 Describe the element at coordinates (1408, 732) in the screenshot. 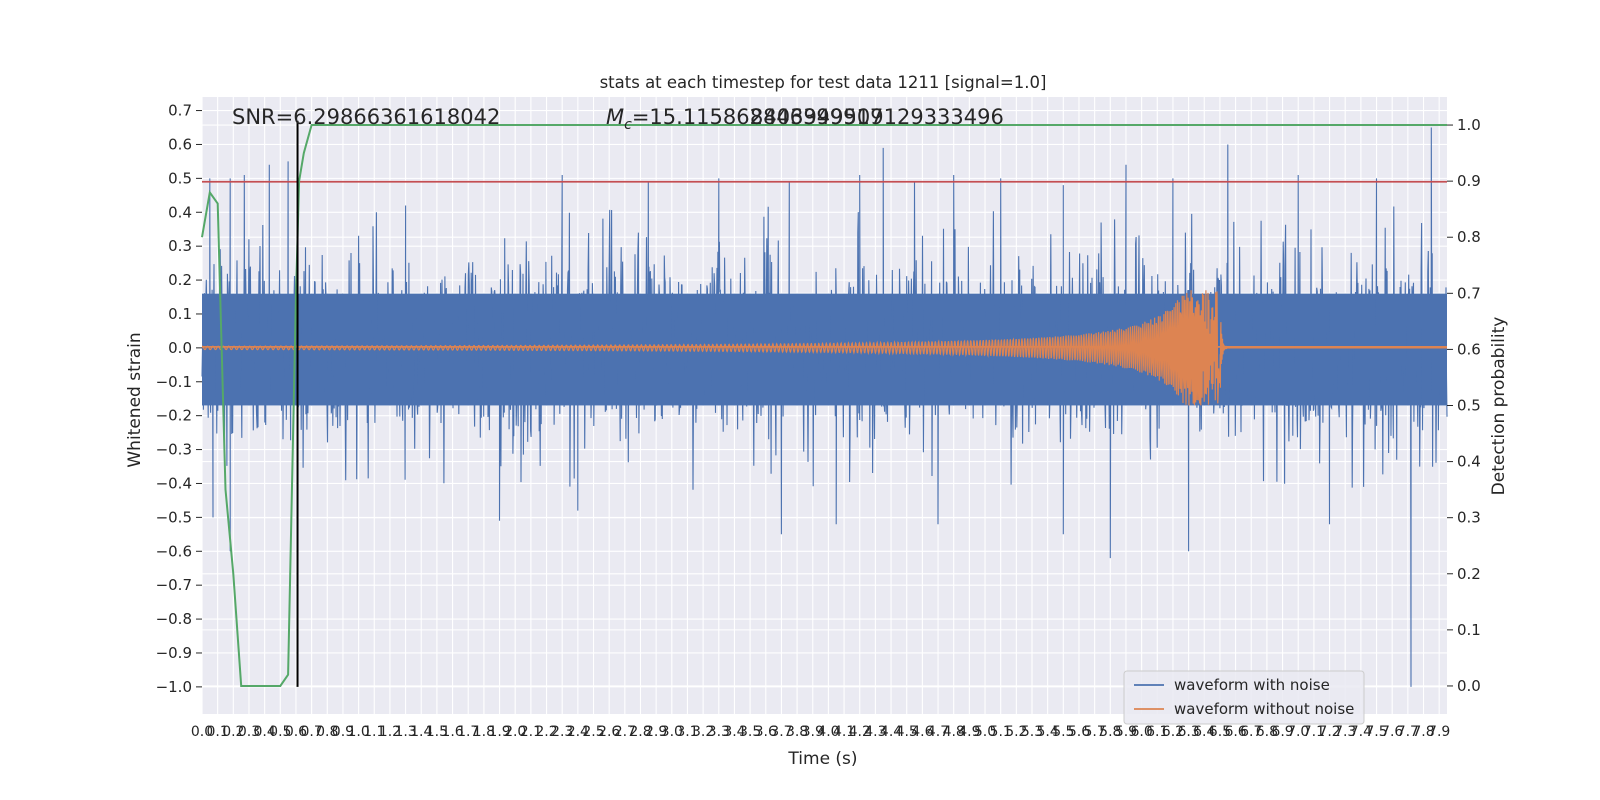

I see `x-tick-label: 7.7` at that location.